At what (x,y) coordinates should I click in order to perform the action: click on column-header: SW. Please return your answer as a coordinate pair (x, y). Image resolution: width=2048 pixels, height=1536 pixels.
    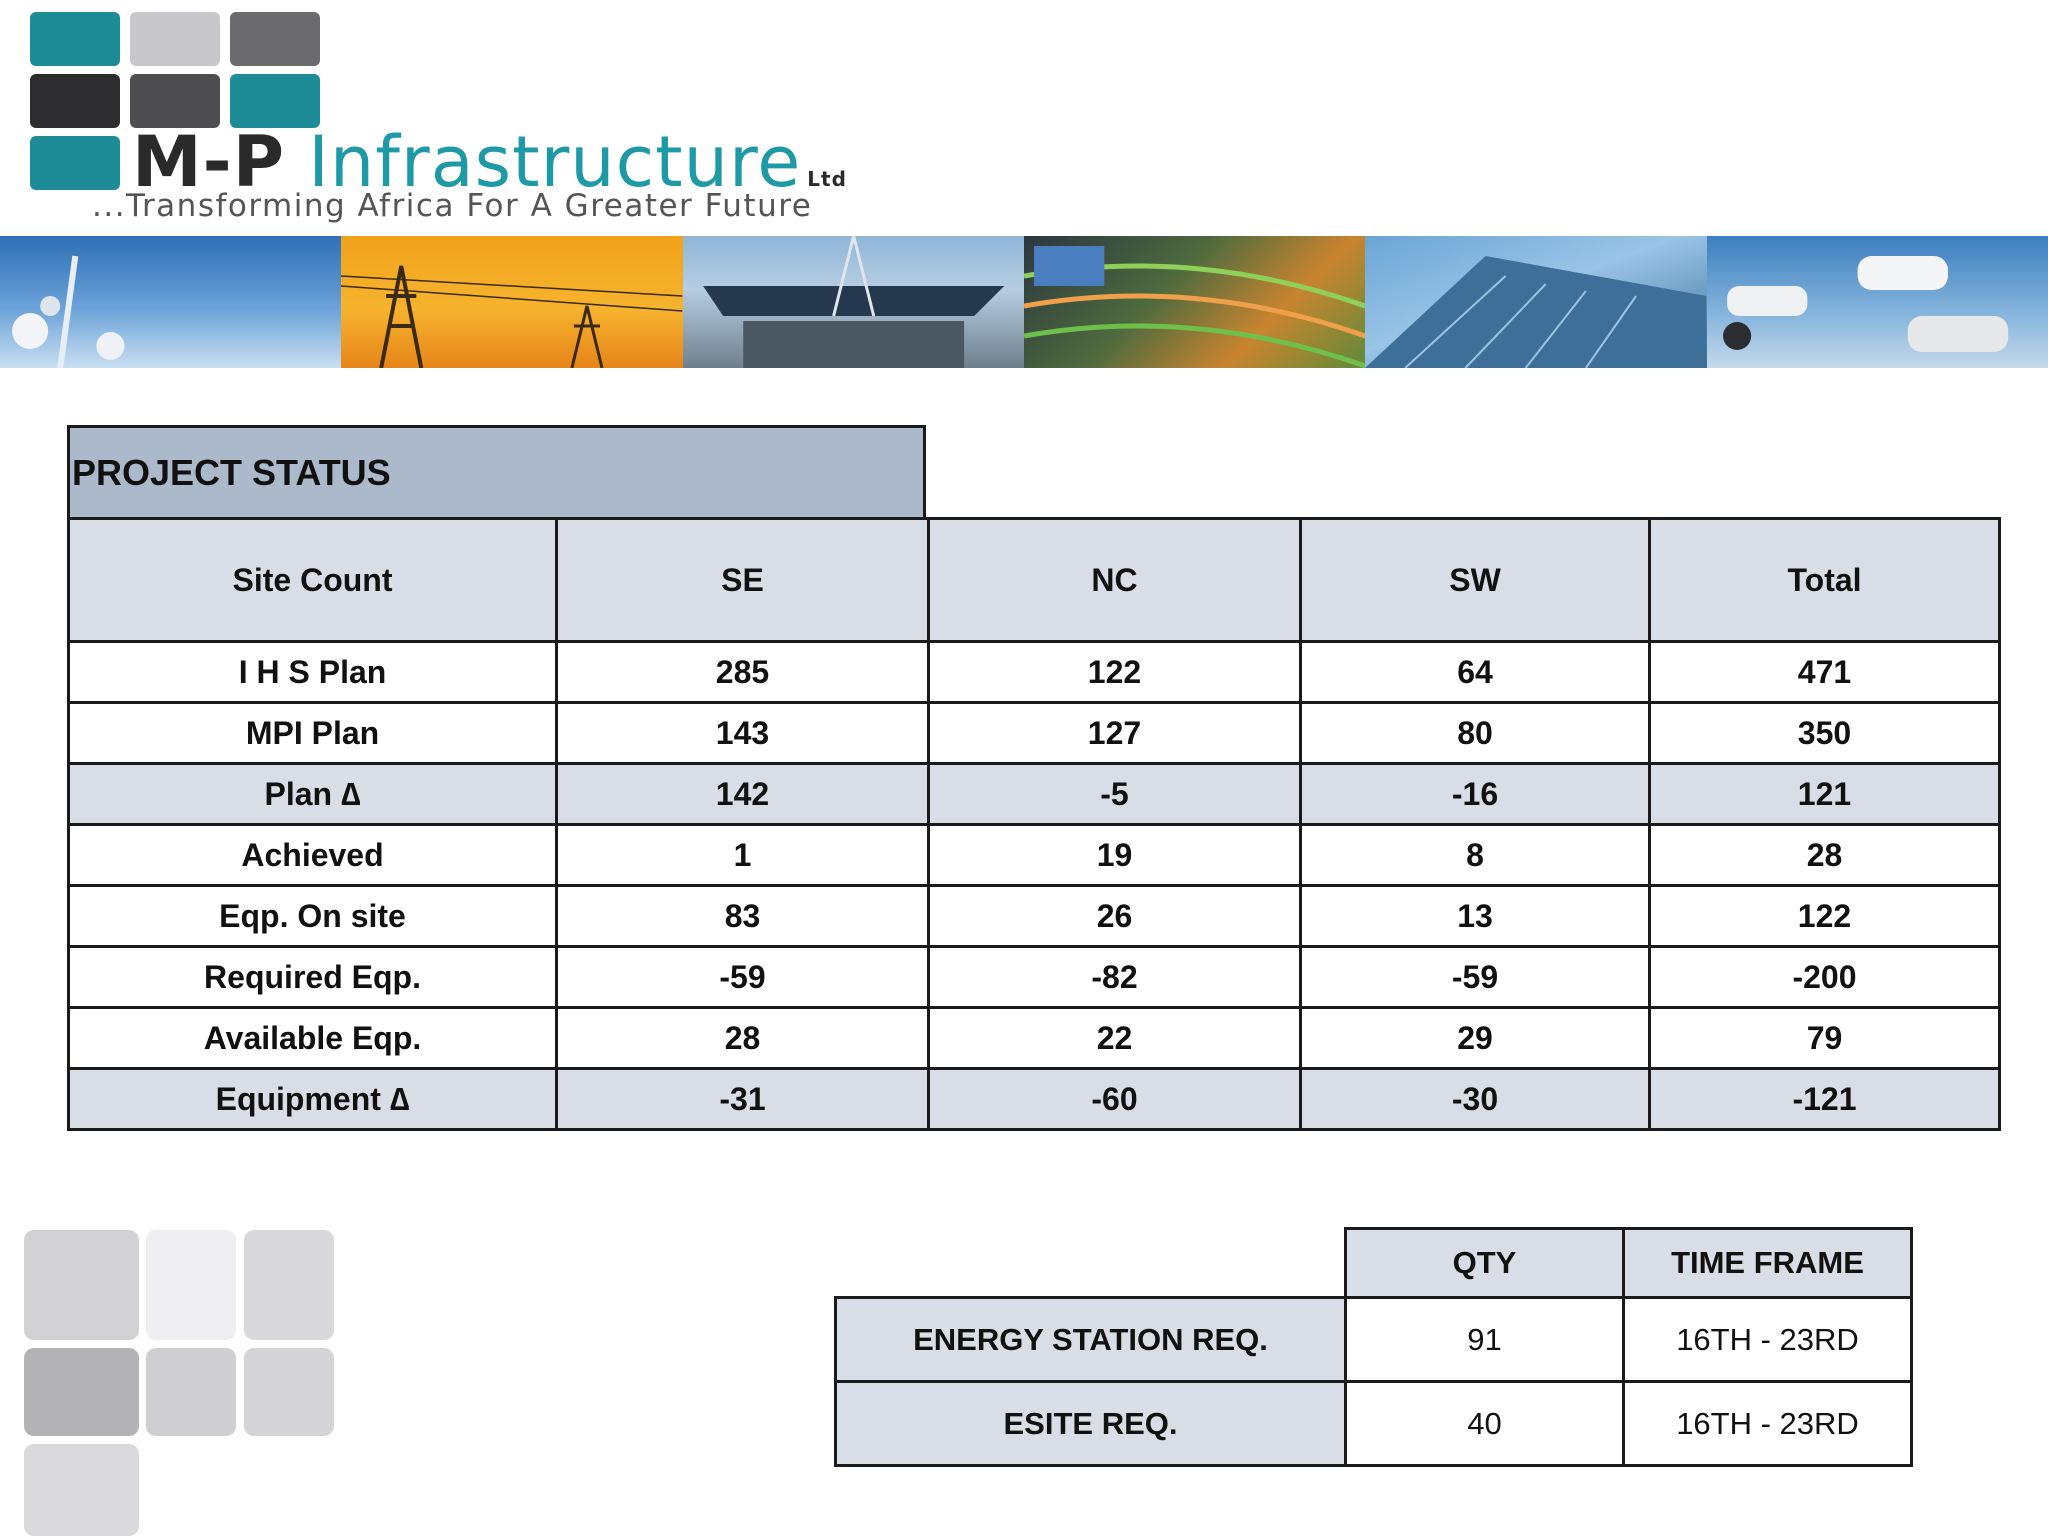
    Looking at the image, I should click on (1475, 580).